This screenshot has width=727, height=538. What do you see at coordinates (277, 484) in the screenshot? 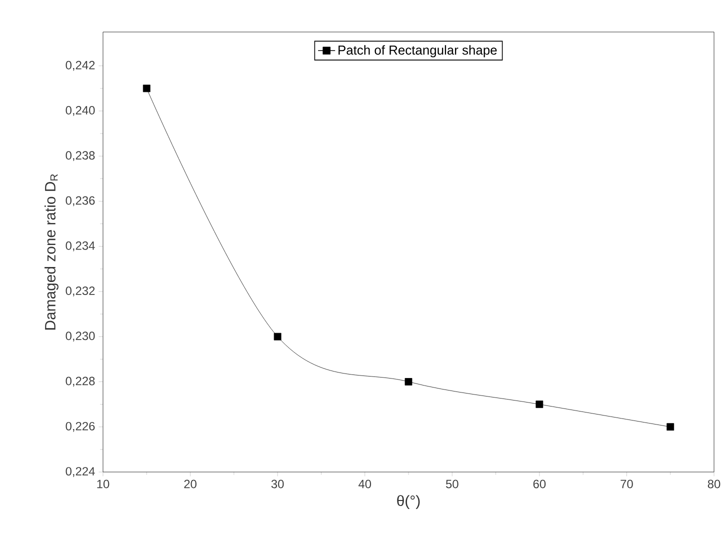
I see `x-tick-label: 30` at bounding box center [277, 484].